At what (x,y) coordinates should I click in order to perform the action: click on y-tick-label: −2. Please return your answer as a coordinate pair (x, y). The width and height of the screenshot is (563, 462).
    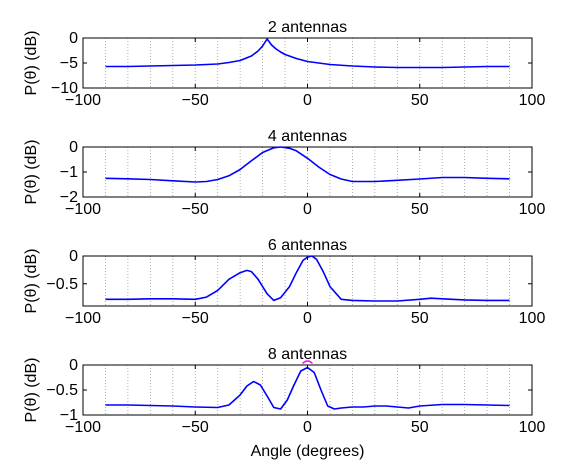
    Looking at the image, I should click on (69, 197).